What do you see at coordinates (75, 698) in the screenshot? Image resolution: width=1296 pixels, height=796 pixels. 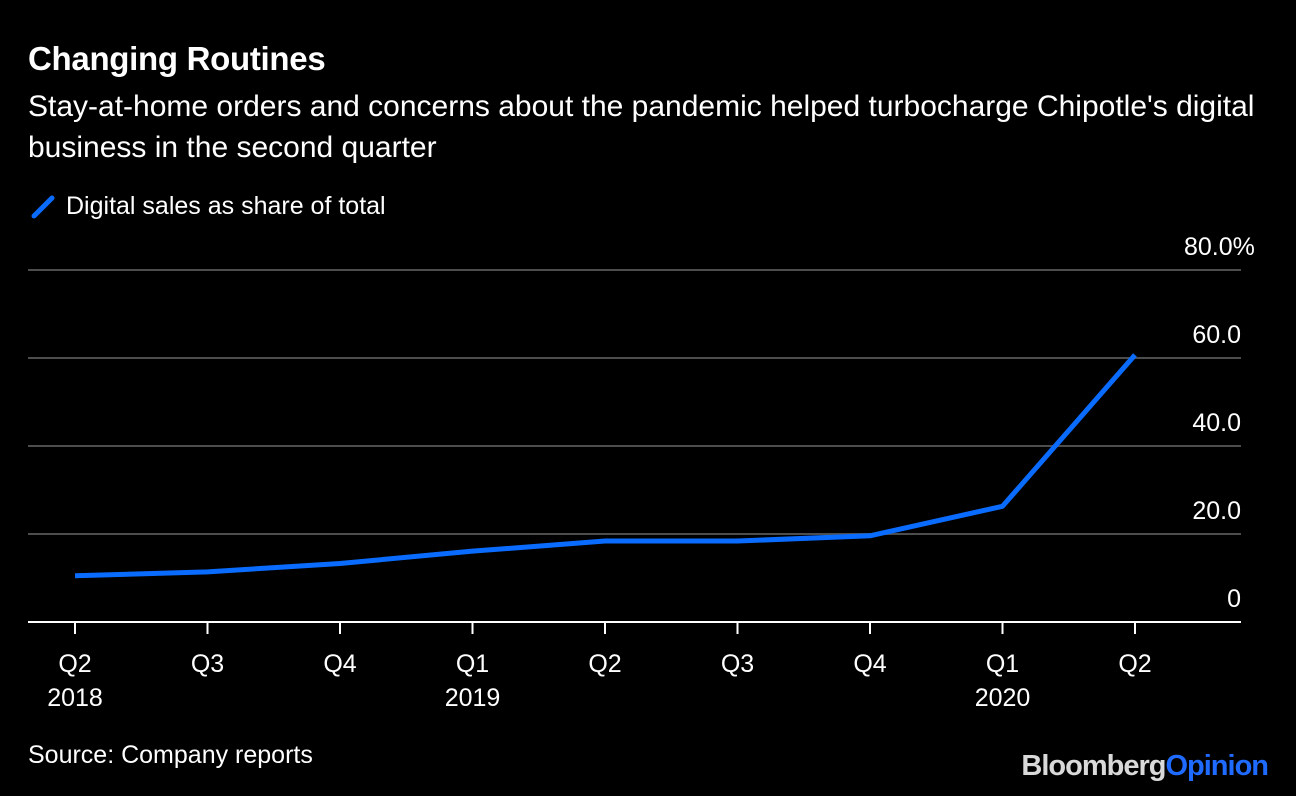 I see `x-year-label: 2018` at bounding box center [75, 698].